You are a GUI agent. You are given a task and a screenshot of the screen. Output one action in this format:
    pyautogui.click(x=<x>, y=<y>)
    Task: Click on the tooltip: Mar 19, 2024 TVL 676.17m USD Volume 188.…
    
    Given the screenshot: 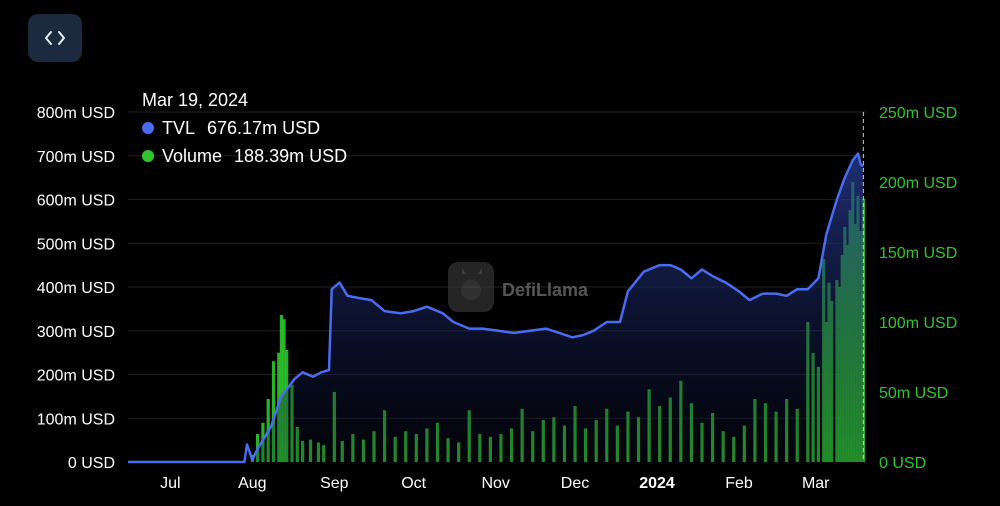 What is the action you would take?
    pyautogui.click(x=244, y=128)
    